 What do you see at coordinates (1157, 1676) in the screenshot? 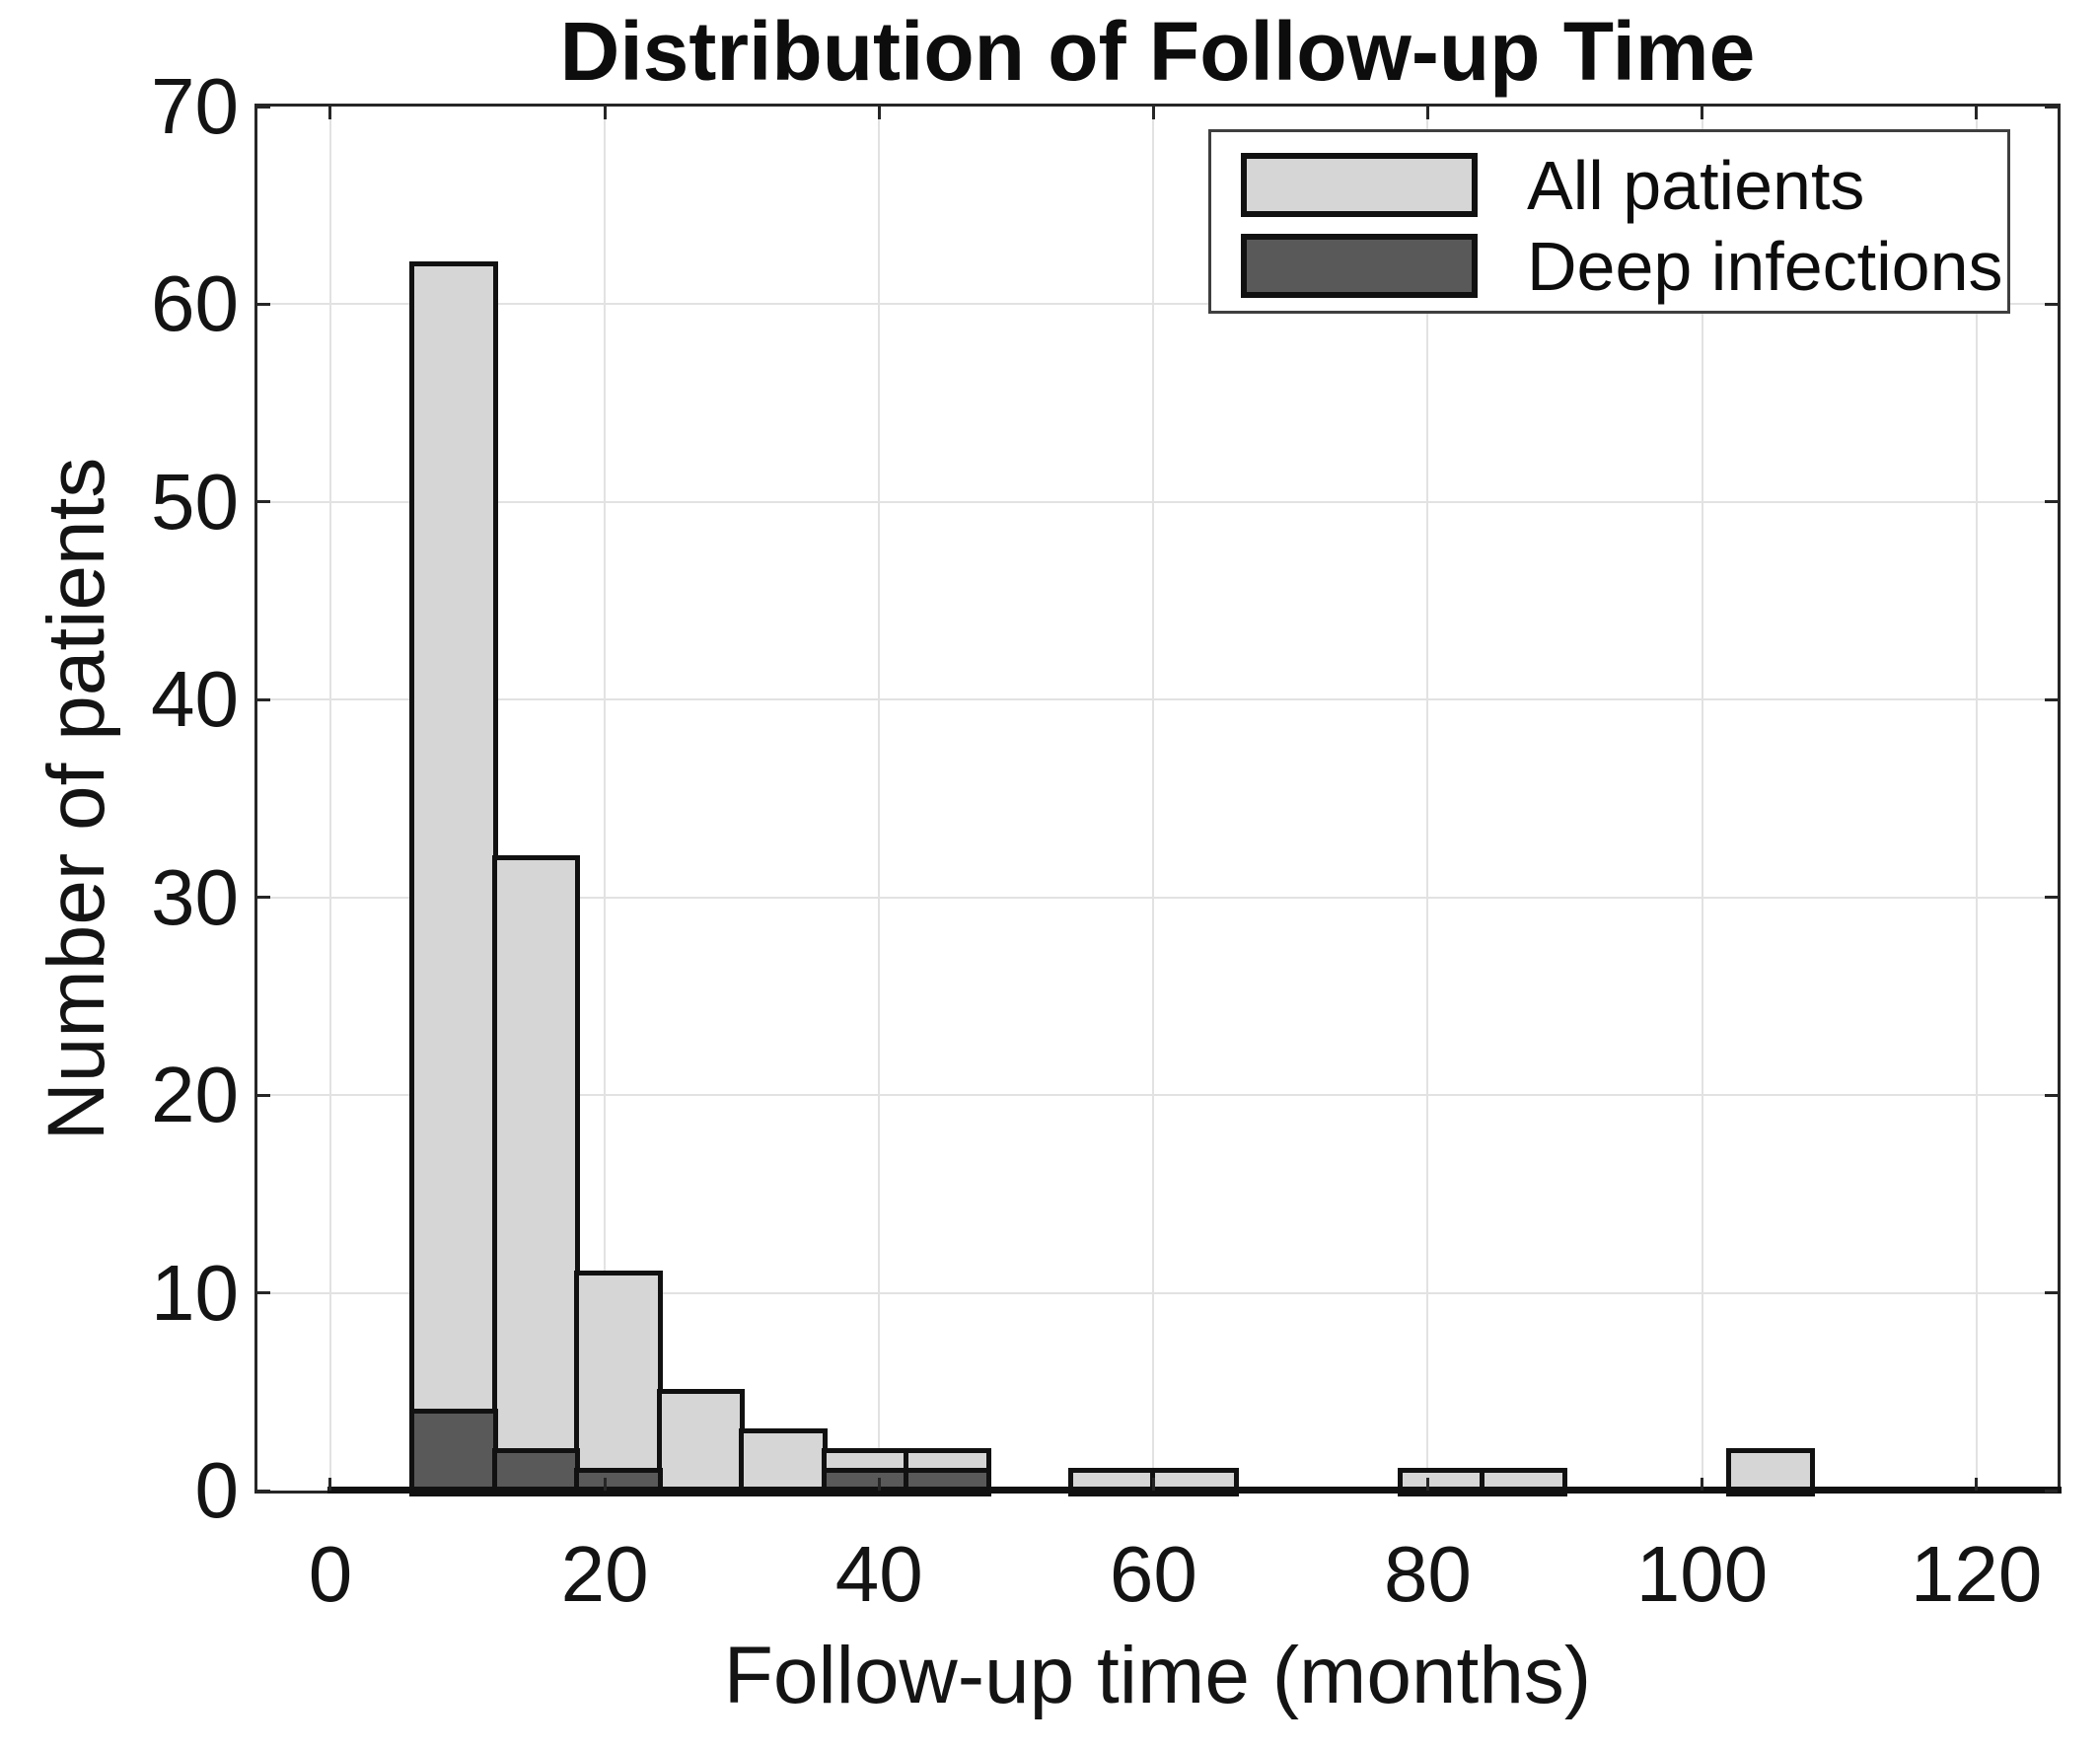
I see `x-axis-label: Follow-up time (months)` at bounding box center [1157, 1676].